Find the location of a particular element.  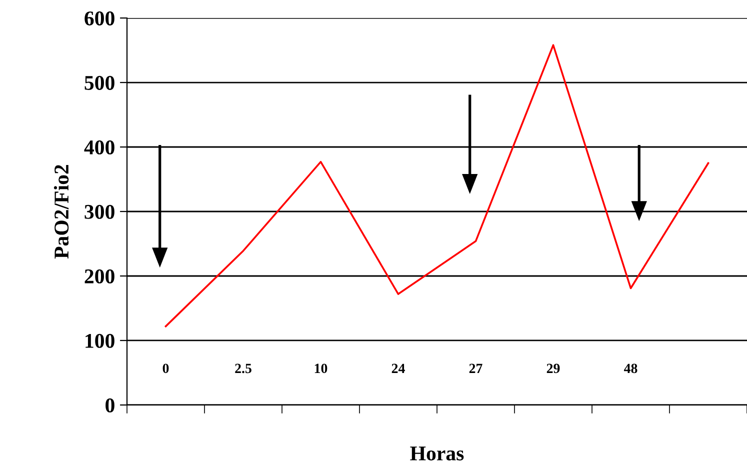

x-tick-label: 10 is located at coordinates (321, 369).